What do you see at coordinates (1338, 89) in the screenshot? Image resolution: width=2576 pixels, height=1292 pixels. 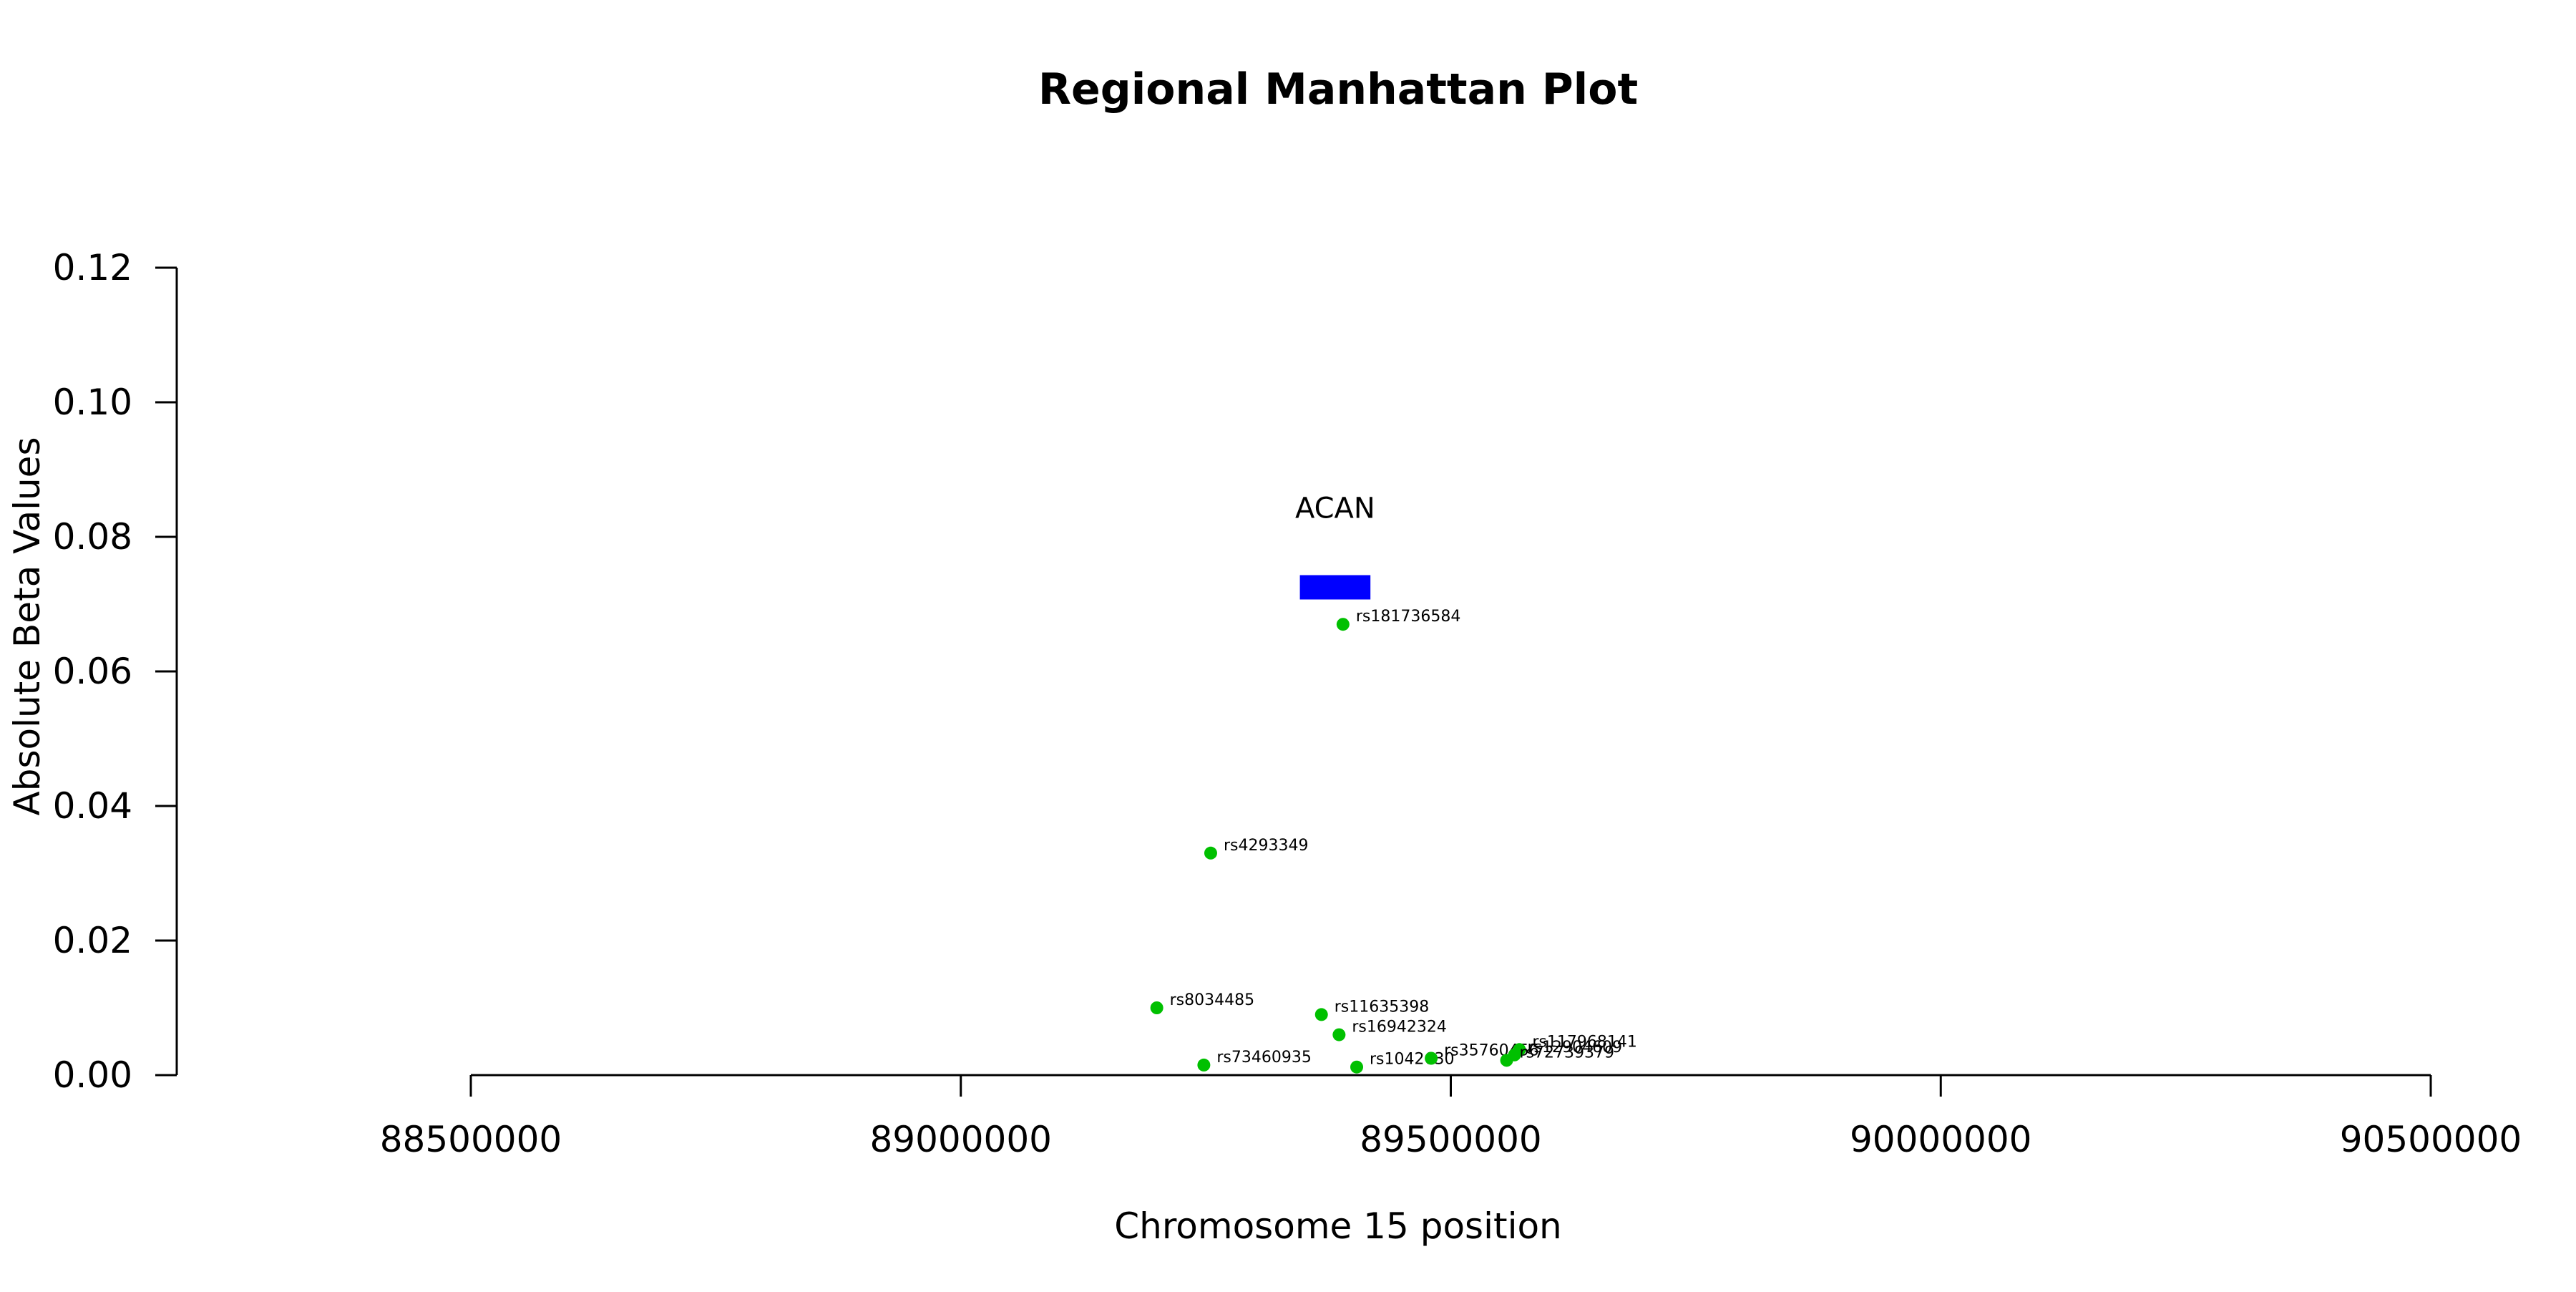 I see `chart-title: Regional Manhattan Plot` at bounding box center [1338, 89].